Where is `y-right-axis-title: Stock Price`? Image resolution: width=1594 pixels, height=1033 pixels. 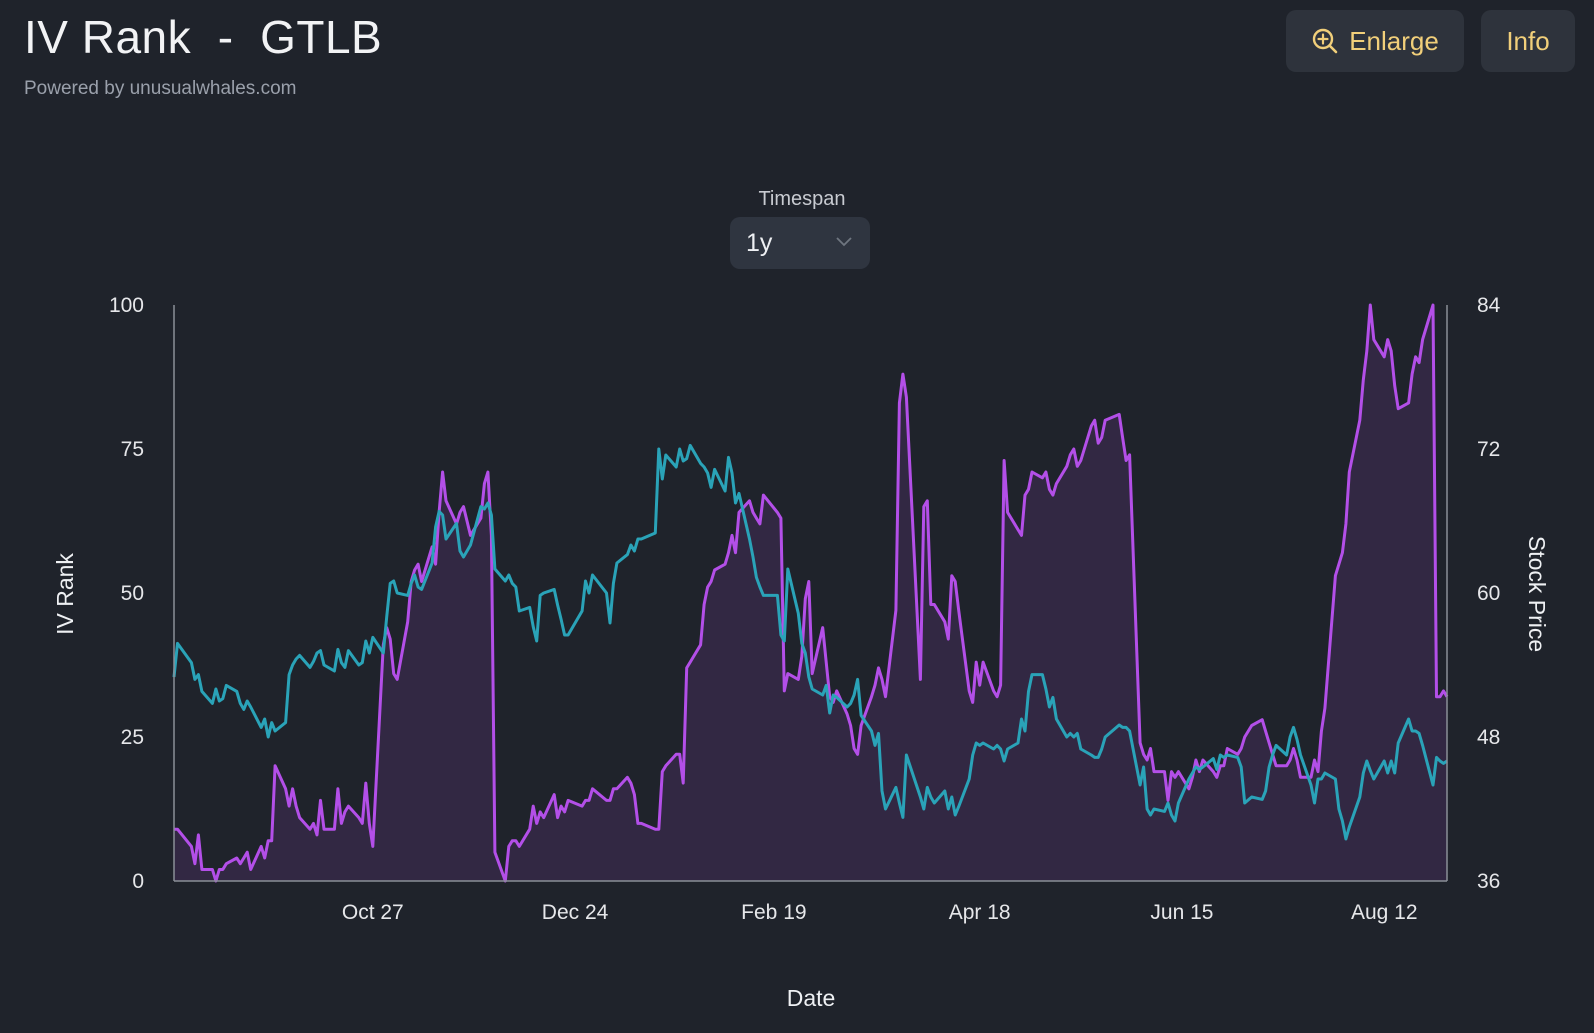
y-right-axis-title: Stock Price is located at coordinates (1537, 594).